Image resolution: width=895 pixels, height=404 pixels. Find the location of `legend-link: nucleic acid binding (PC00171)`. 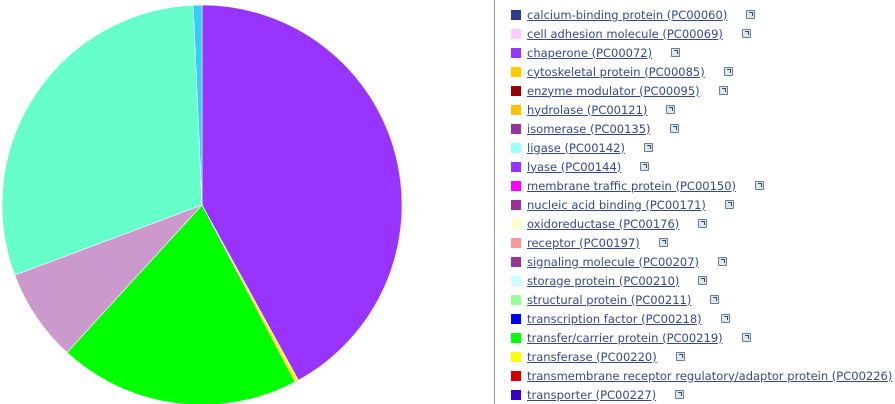

legend-link: nucleic acid binding (PC00171) is located at coordinates (616, 204).